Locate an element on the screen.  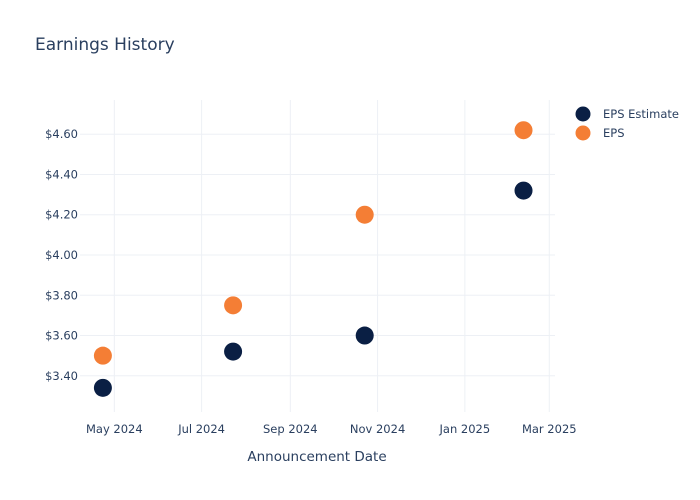
chart-title: Earnings History is located at coordinates (105, 45).